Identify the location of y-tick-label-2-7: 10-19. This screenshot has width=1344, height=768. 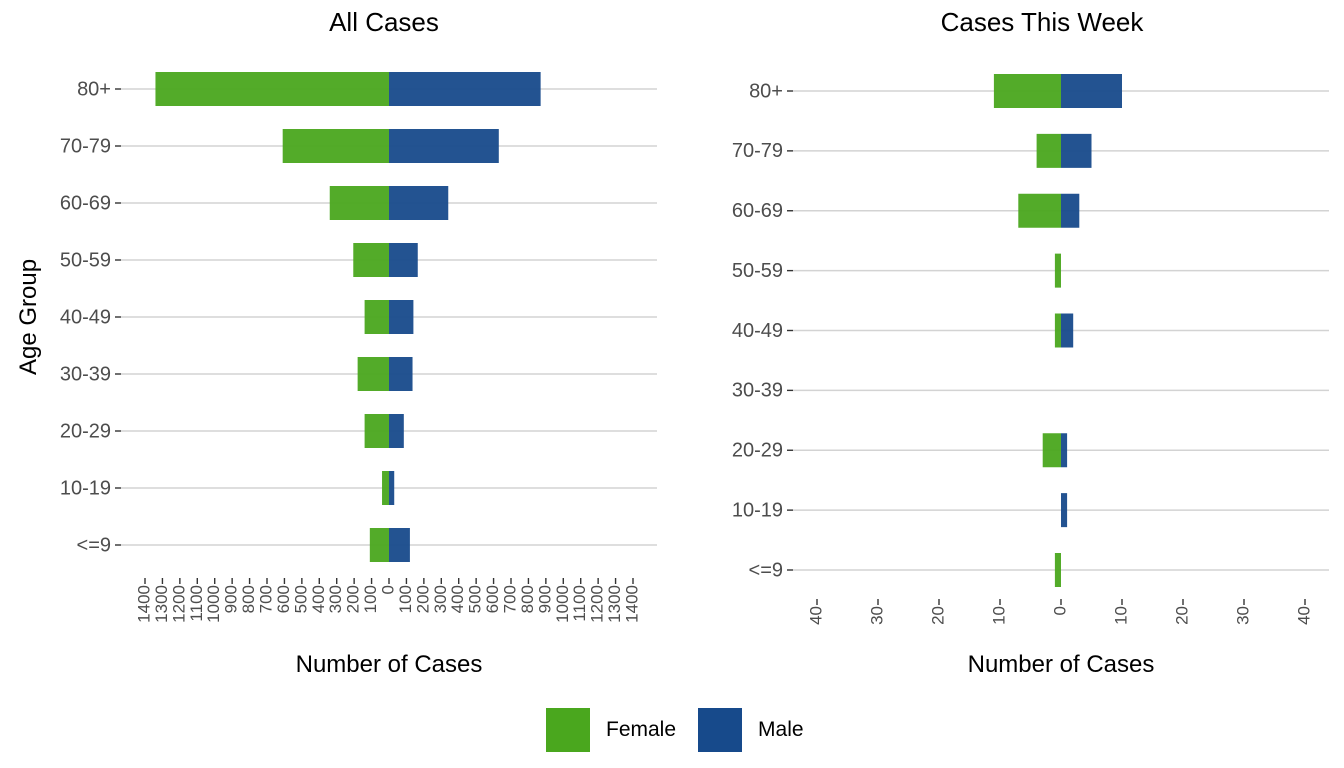
(757, 510).